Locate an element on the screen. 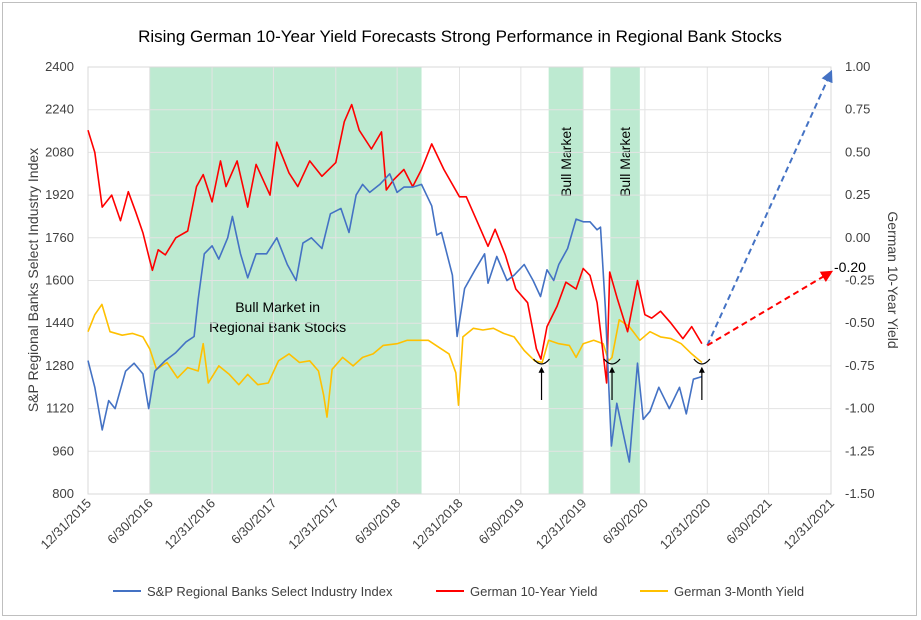 The width and height of the screenshot is (921, 620). x-tick-label: 12/31/2020 is located at coordinates (685, 524).